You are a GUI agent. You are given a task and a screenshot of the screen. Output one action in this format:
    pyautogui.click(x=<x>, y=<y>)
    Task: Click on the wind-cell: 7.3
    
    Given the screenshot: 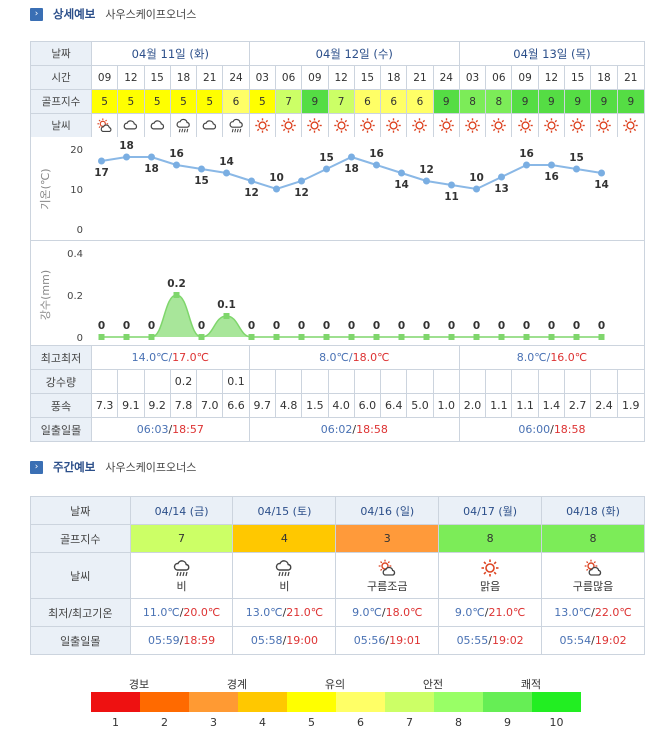 What is the action you would take?
    pyautogui.click(x=104, y=405)
    